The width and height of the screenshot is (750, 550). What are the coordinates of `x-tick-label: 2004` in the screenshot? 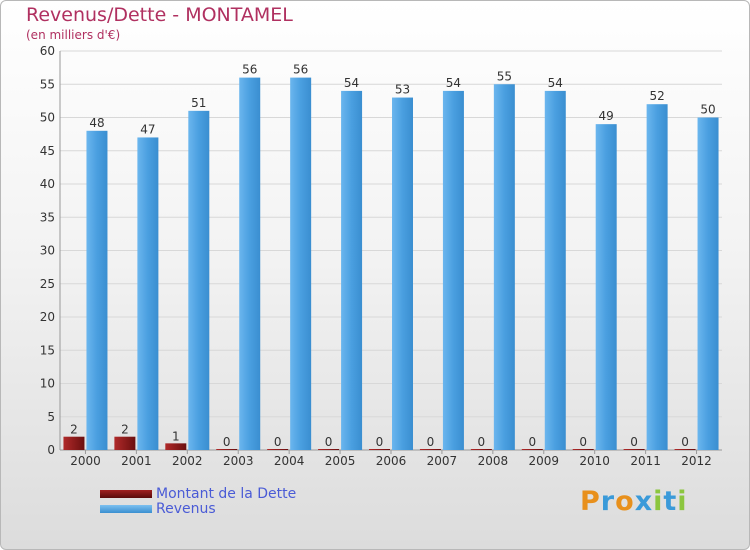 It's located at (289, 461).